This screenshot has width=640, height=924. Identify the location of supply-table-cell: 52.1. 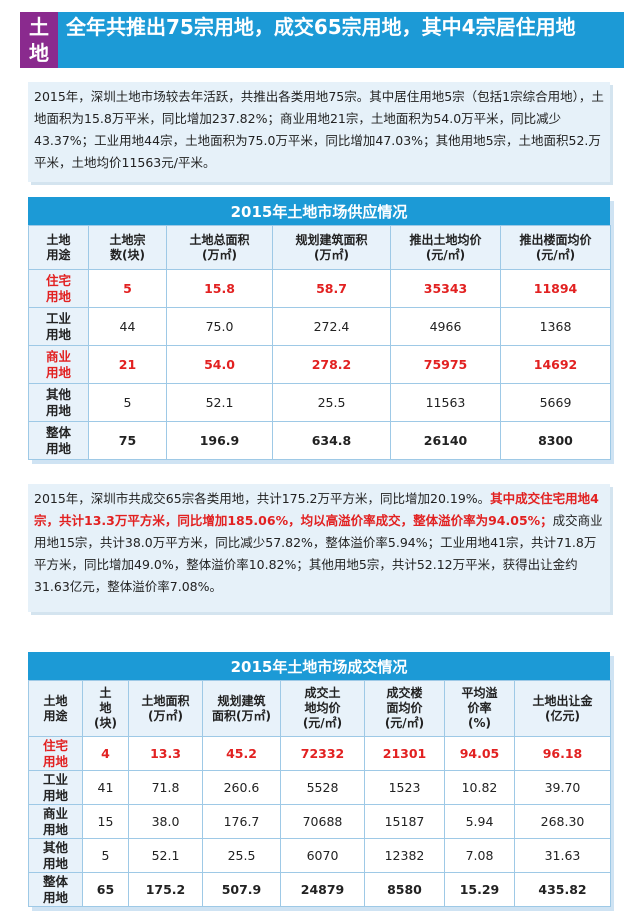
(219, 402).